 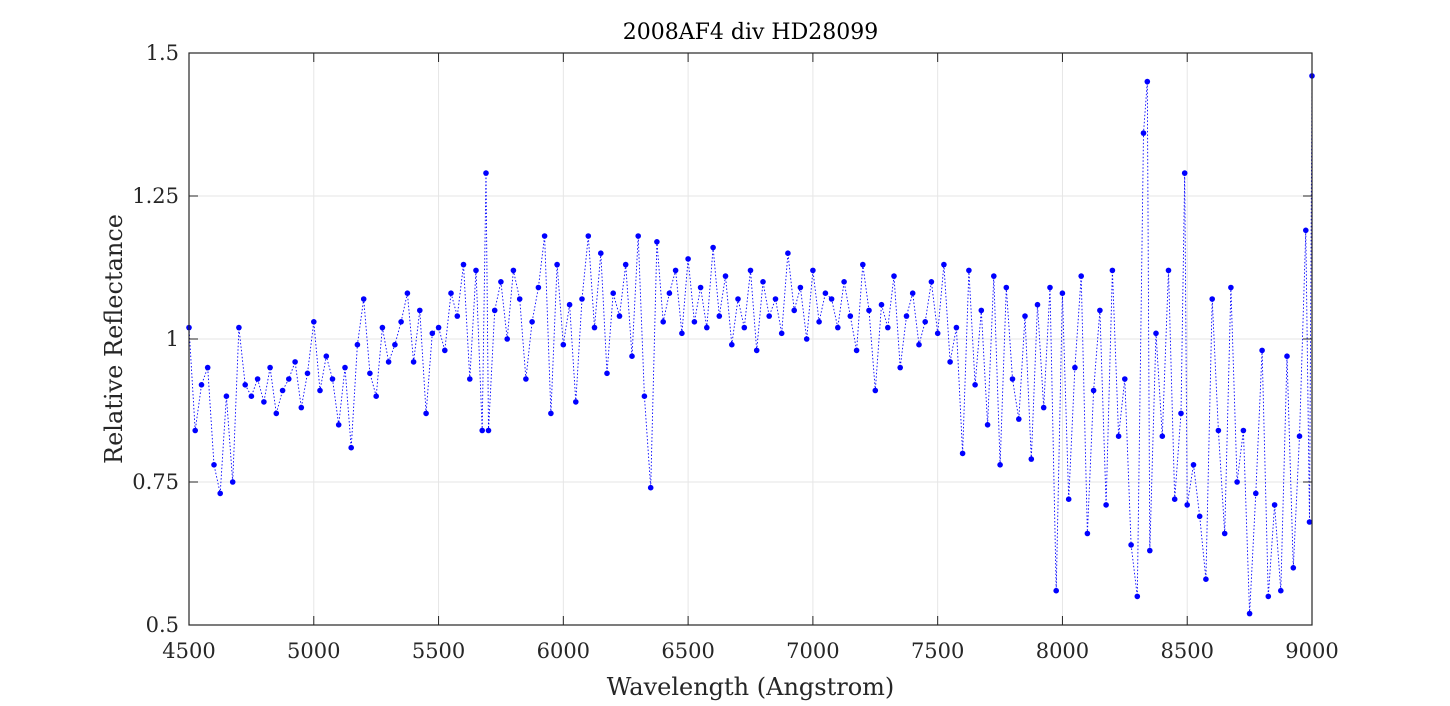 What do you see at coordinates (1062, 651) in the screenshot?
I see `x-tick-label: 8000` at bounding box center [1062, 651].